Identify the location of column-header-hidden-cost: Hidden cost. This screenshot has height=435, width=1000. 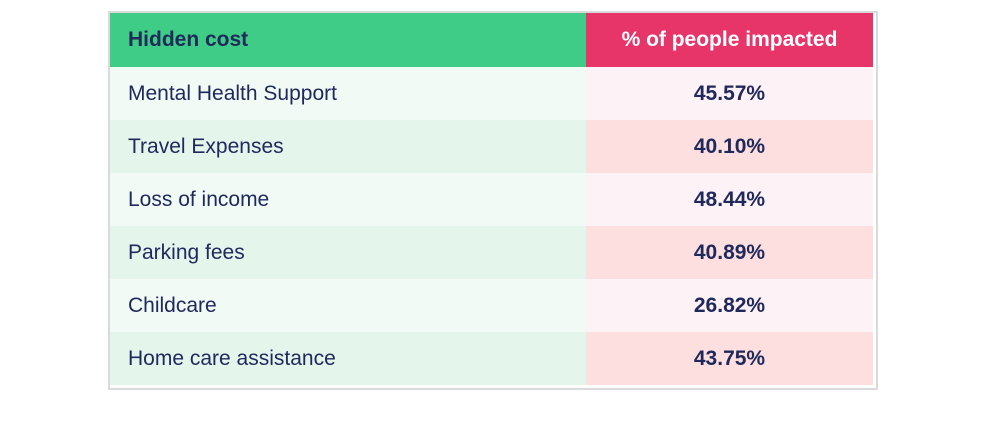
(348, 40).